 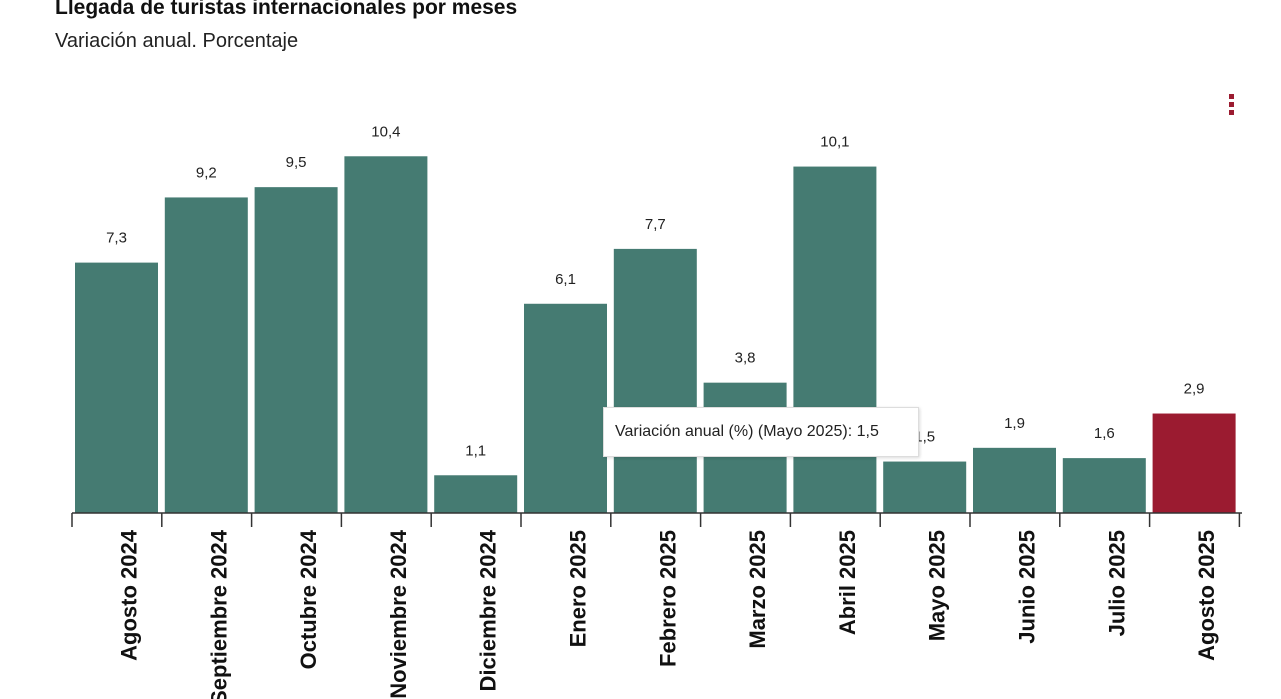 I want to click on x-tick-label: Noviembre 2024, so click(x=398, y=614).